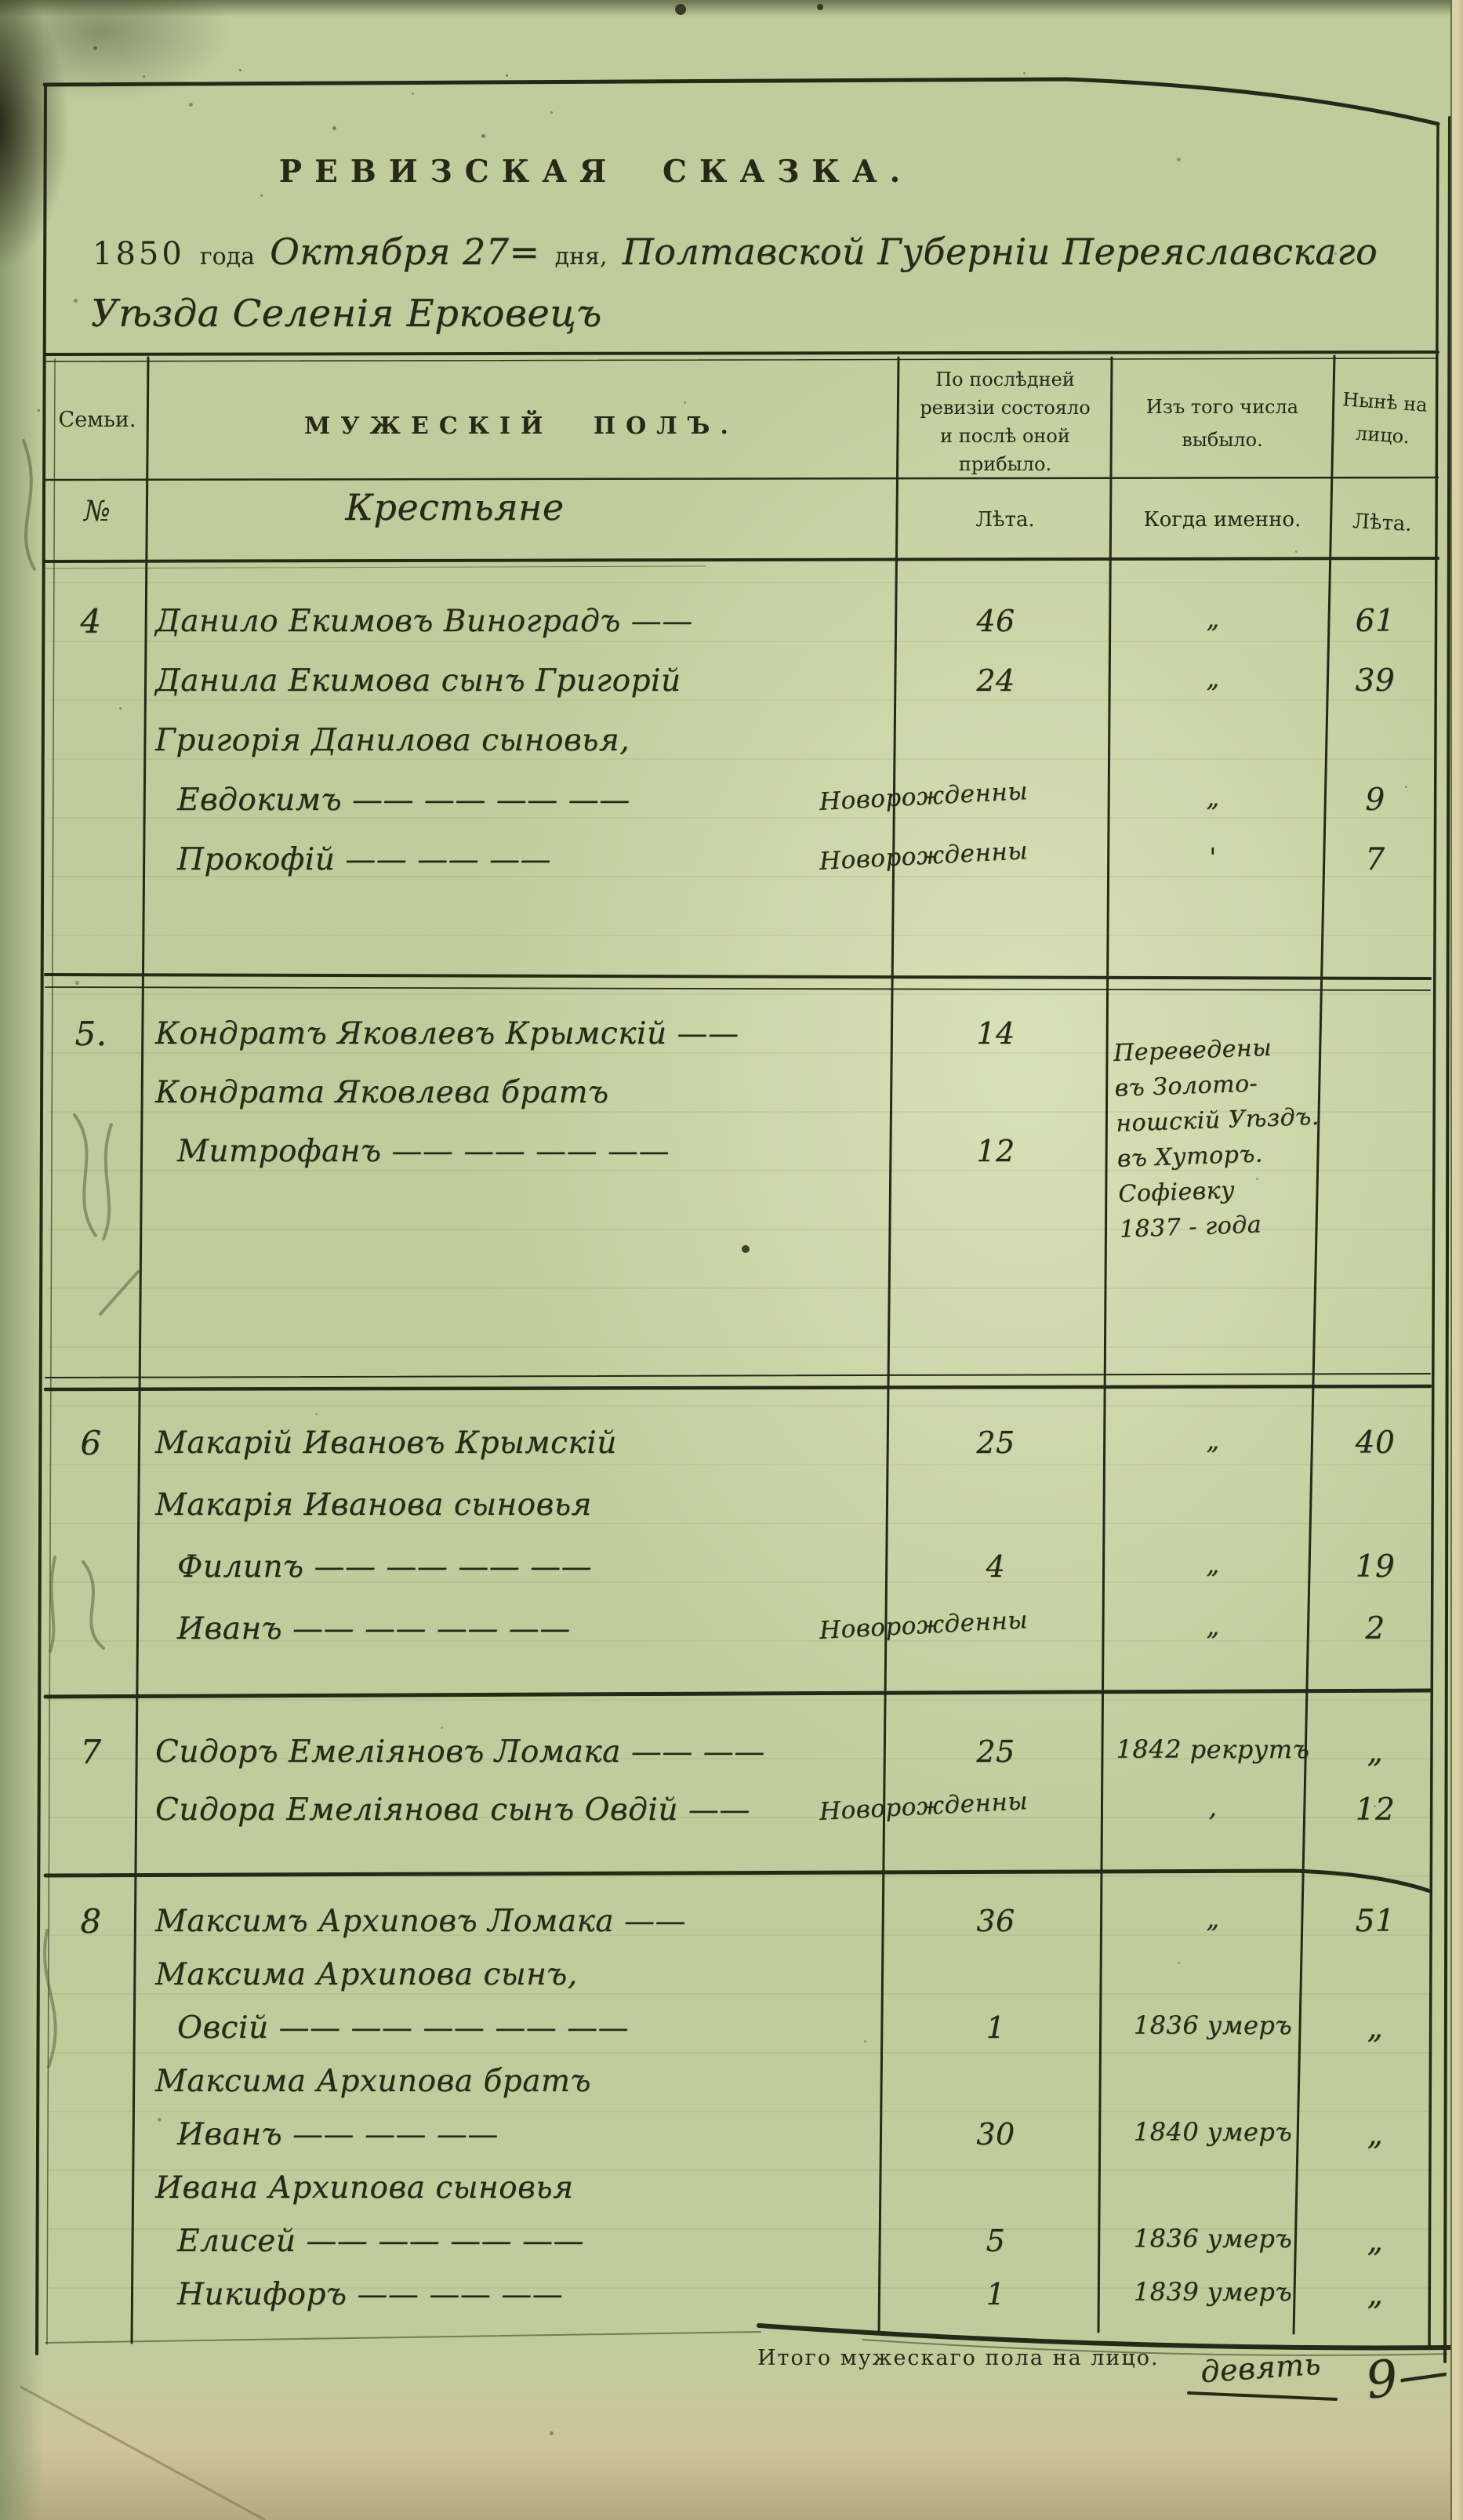 The height and width of the screenshot is (2520, 1463). What do you see at coordinates (581, 257) in the screenshot?
I see `date-day-word: дня,` at bounding box center [581, 257].